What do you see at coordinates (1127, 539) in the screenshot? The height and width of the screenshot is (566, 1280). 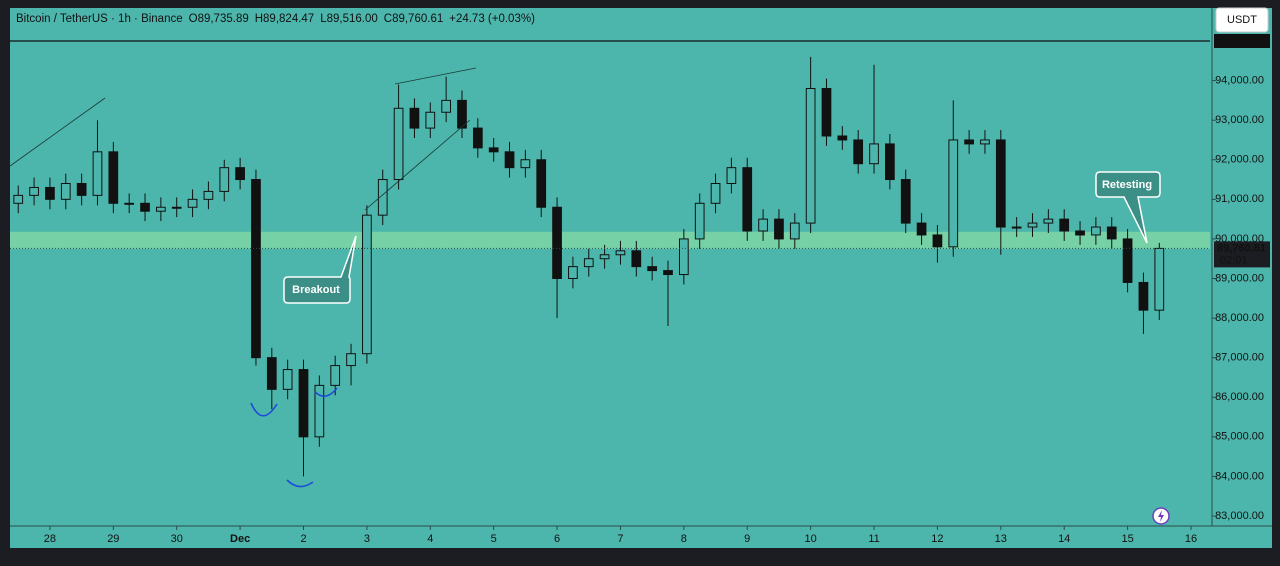 I see `x-tick-label: 15` at bounding box center [1127, 539].